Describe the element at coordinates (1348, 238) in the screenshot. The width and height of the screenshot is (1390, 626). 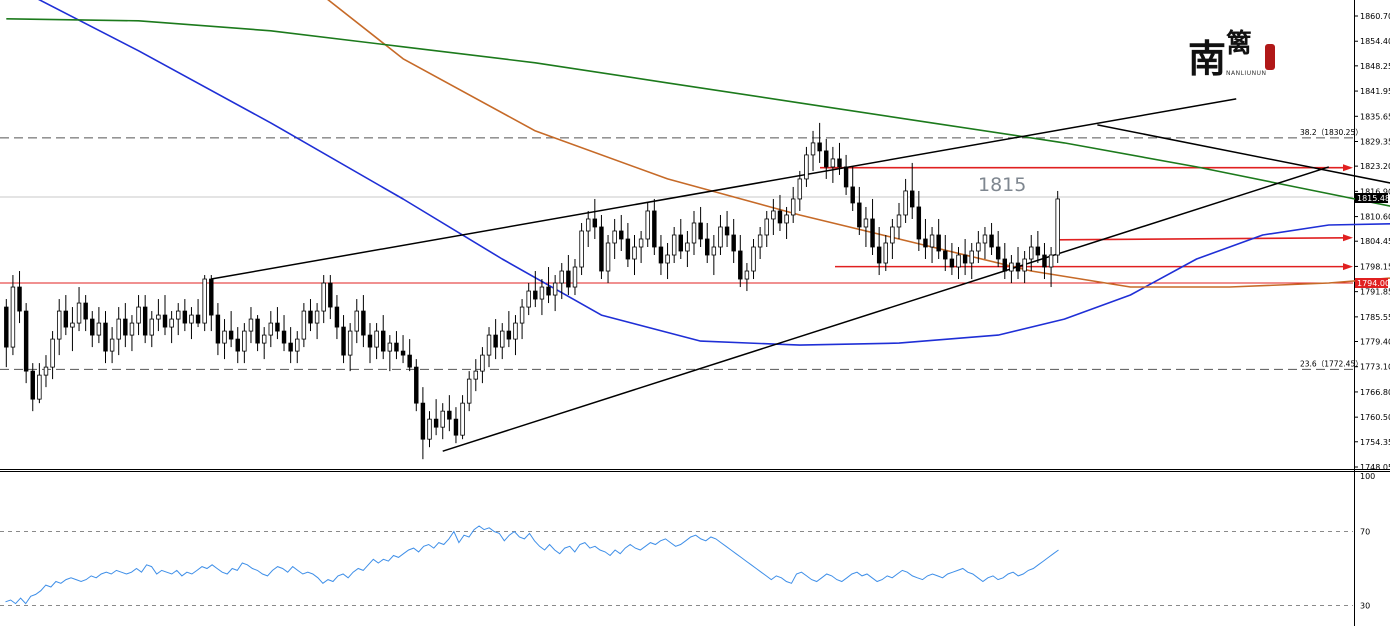
I see `target-level-arrowhead` at that location.